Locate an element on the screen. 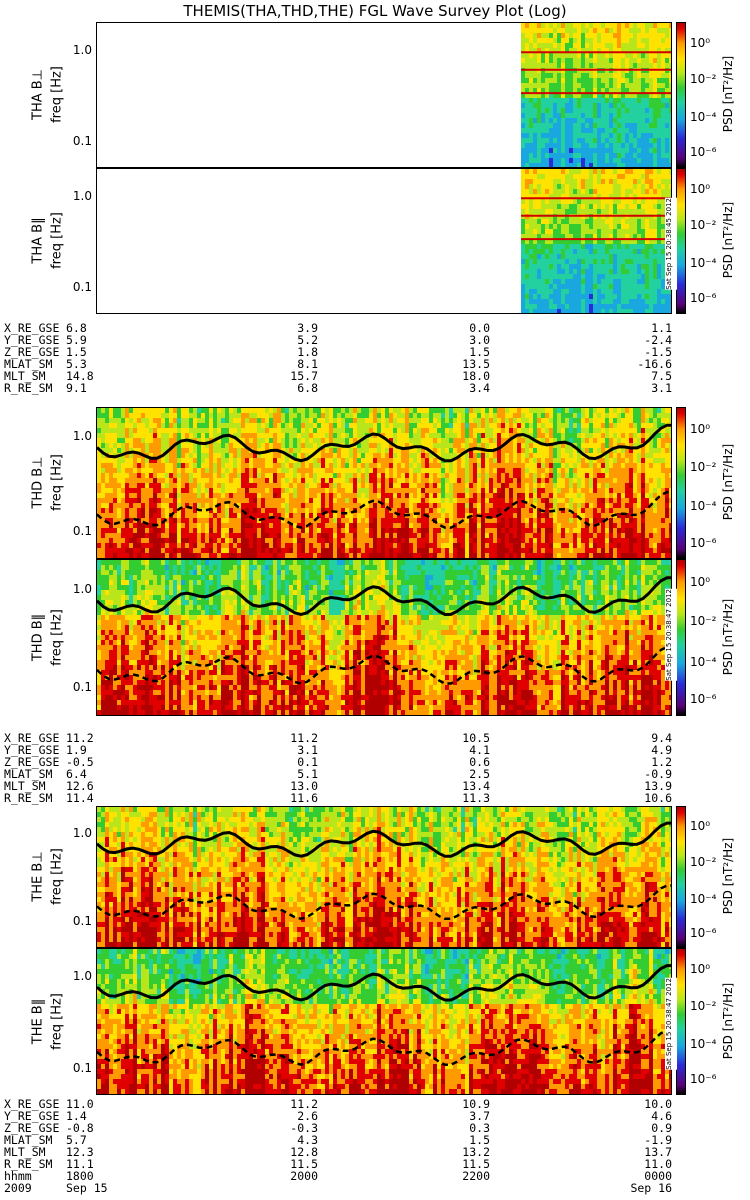 The image size is (750, 1200). panel-probe-label: THA B‖ is located at coordinates (38, 240).